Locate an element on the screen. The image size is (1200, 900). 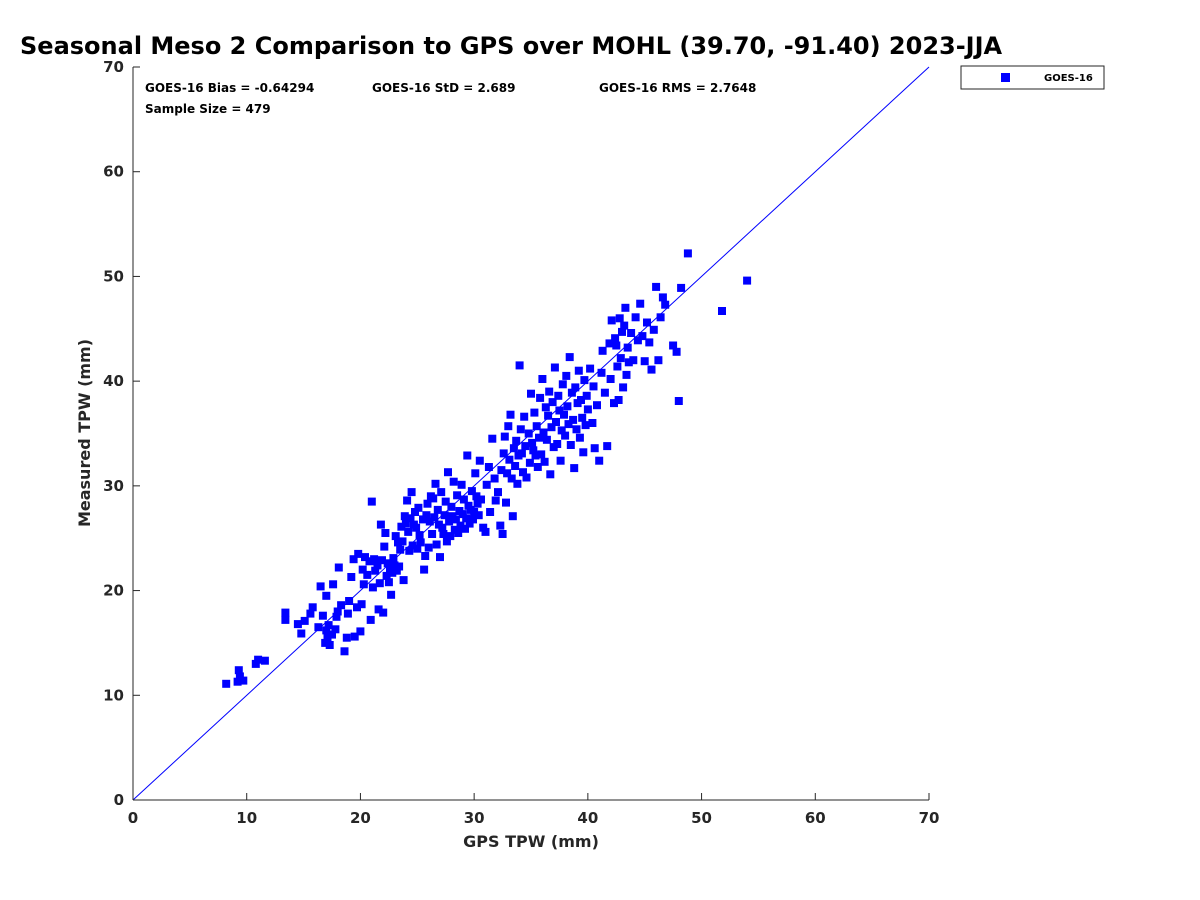
x-tick-label-0: 0 is located at coordinates (133, 818).